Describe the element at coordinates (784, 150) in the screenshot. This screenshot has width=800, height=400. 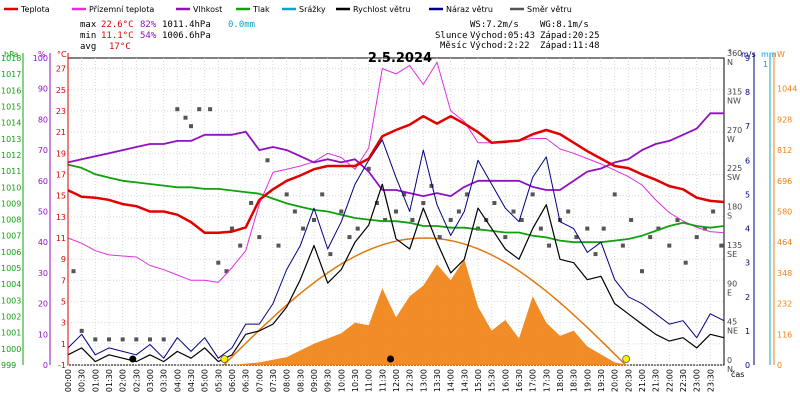
I see `solar-tick-label: 812` at that location.